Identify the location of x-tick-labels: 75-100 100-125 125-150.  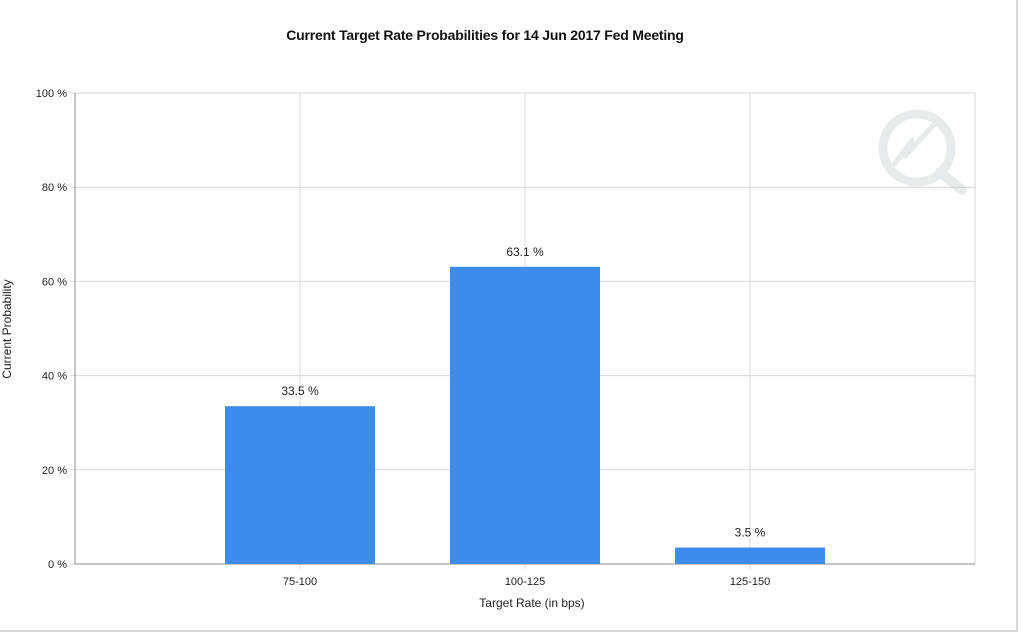
(526, 582).